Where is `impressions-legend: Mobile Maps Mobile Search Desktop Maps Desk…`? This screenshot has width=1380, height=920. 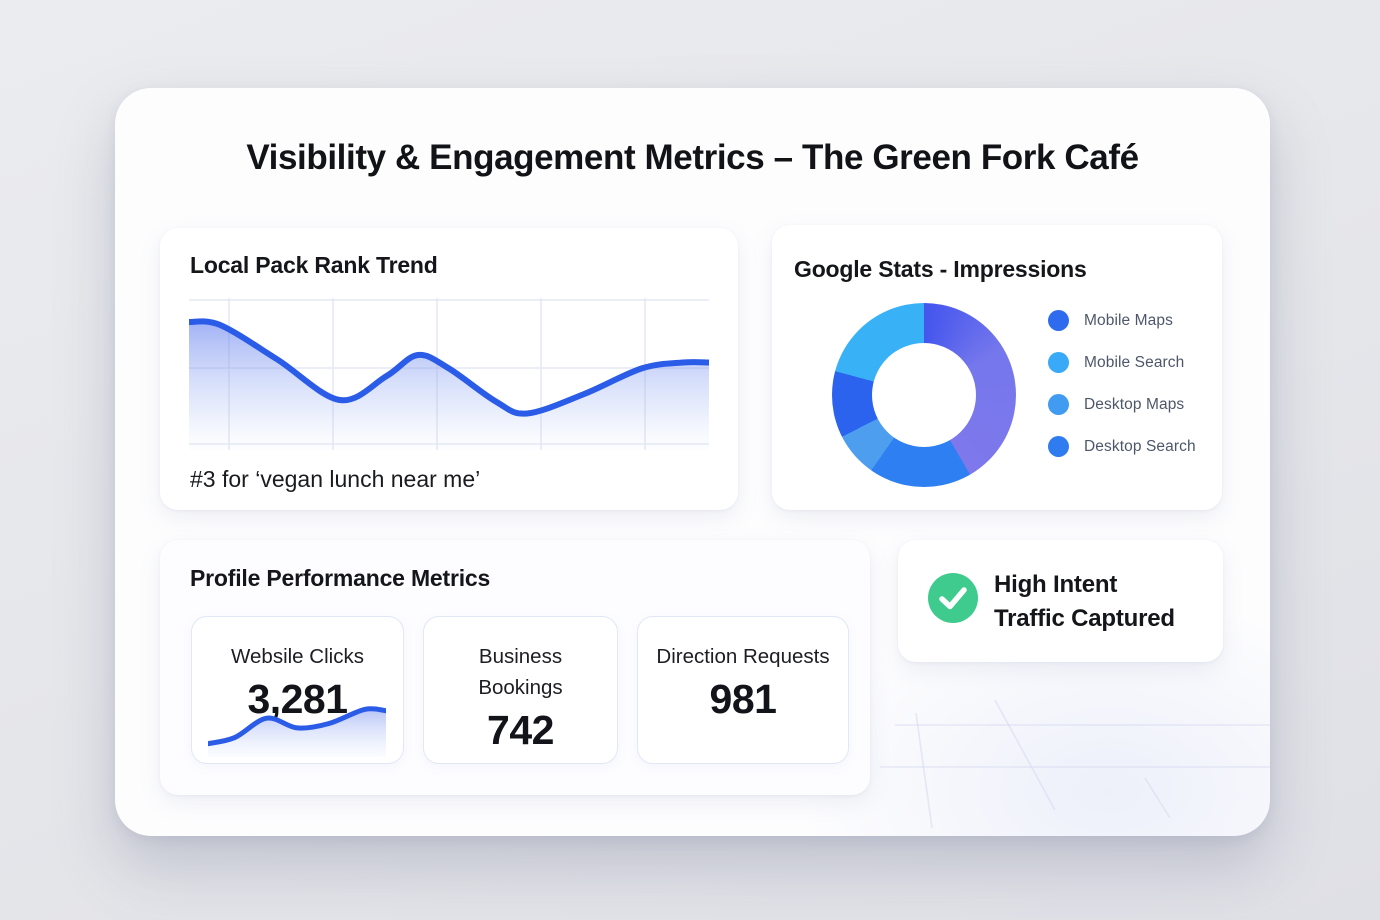
impressions-legend: Mobile Maps Mobile Search Desktop Maps Desk… is located at coordinates (1122, 394).